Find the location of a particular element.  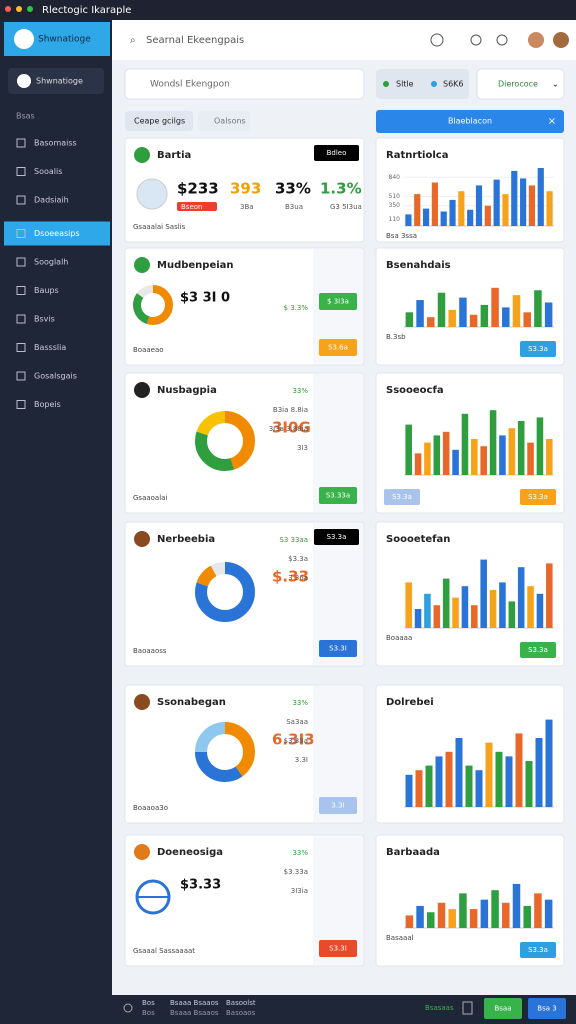

sidebar-item: Basomaiss is located at coordinates (55, 143).